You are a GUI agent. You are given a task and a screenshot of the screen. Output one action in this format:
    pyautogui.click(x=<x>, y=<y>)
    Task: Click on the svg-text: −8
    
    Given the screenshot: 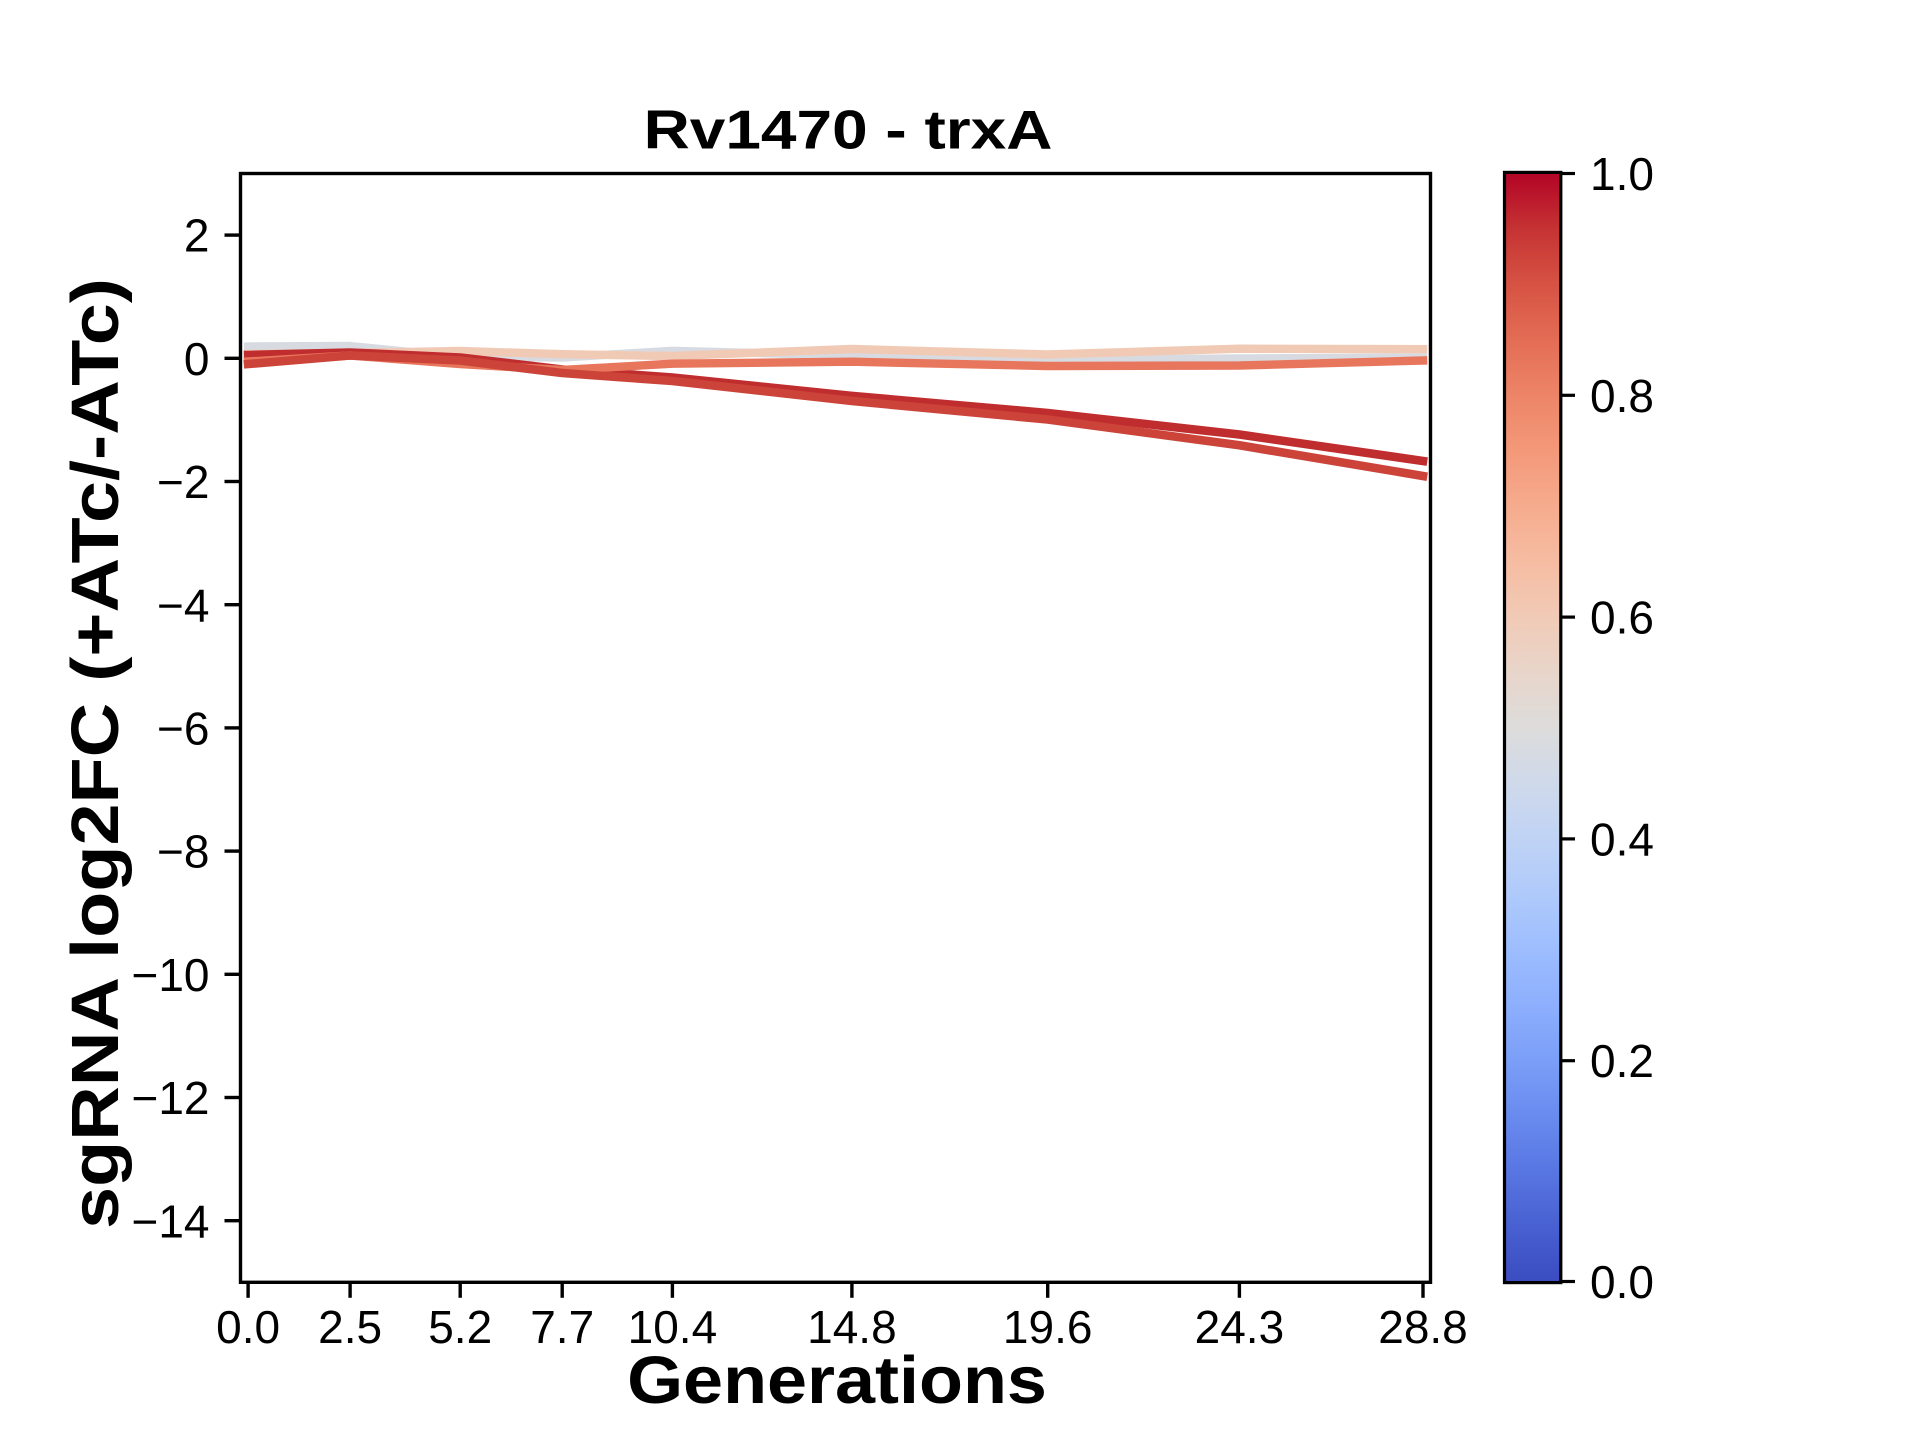 What is the action you would take?
    pyautogui.click(x=183, y=852)
    